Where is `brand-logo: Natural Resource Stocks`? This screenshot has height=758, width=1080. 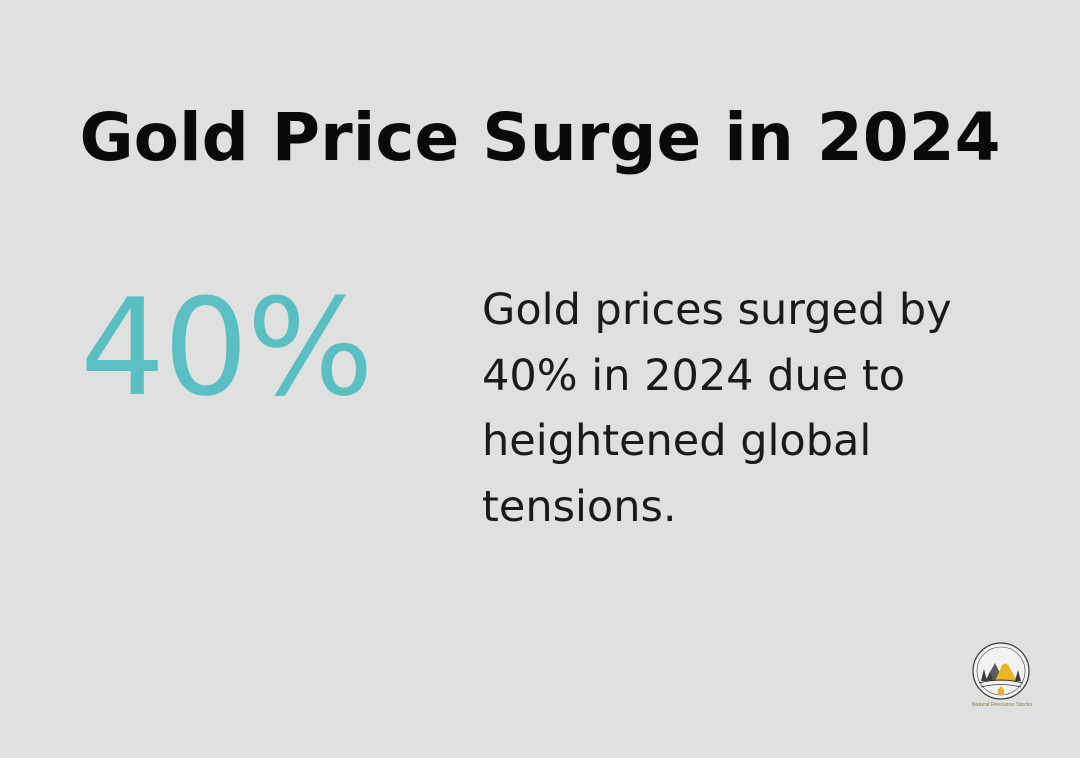 brand-logo: Natural Resource Stocks is located at coordinates (1002, 676).